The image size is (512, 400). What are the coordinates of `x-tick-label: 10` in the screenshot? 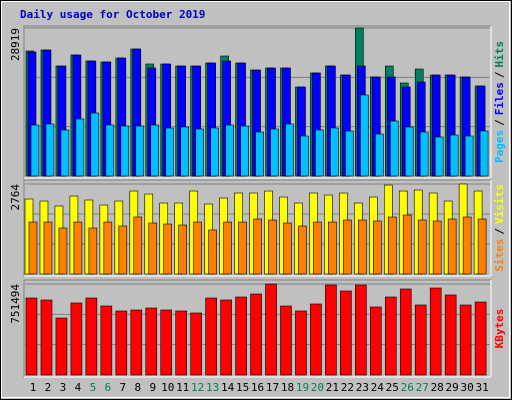 It's located at (167, 387).